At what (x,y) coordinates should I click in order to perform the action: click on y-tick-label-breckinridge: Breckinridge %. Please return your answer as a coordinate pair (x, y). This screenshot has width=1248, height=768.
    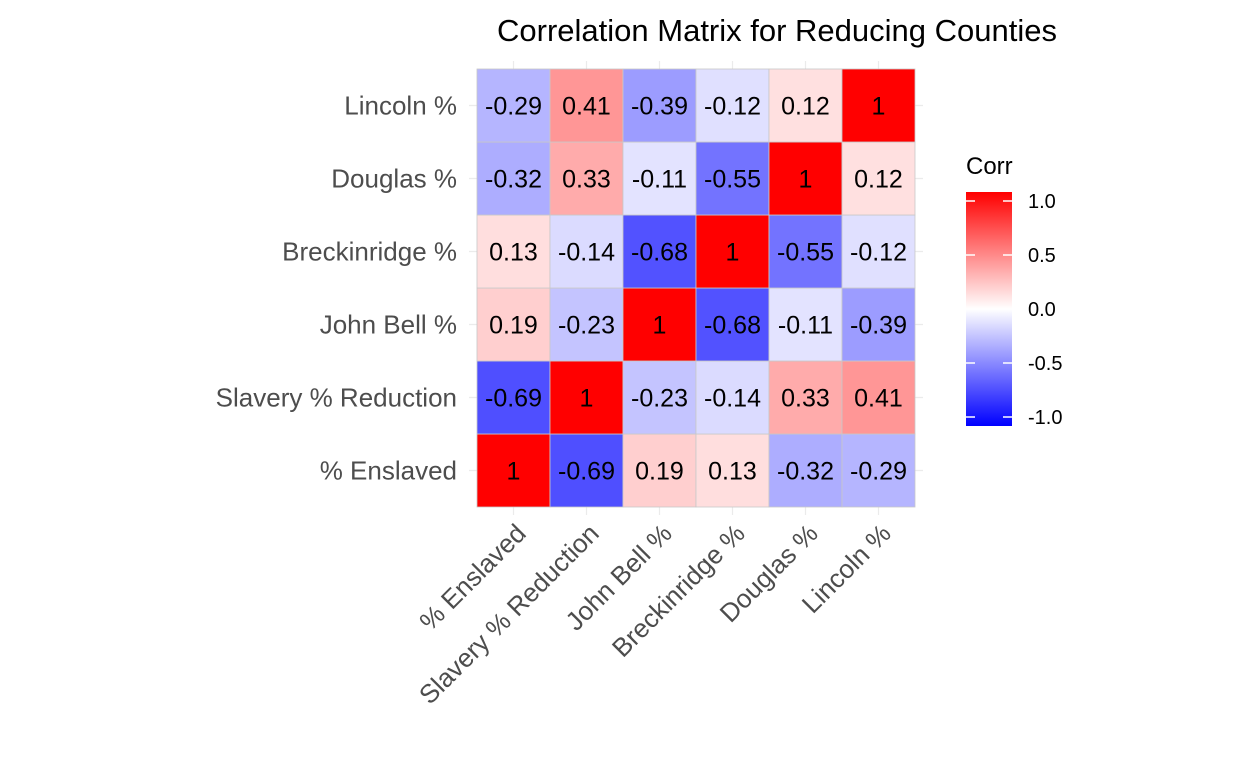
    Looking at the image, I should click on (369, 252).